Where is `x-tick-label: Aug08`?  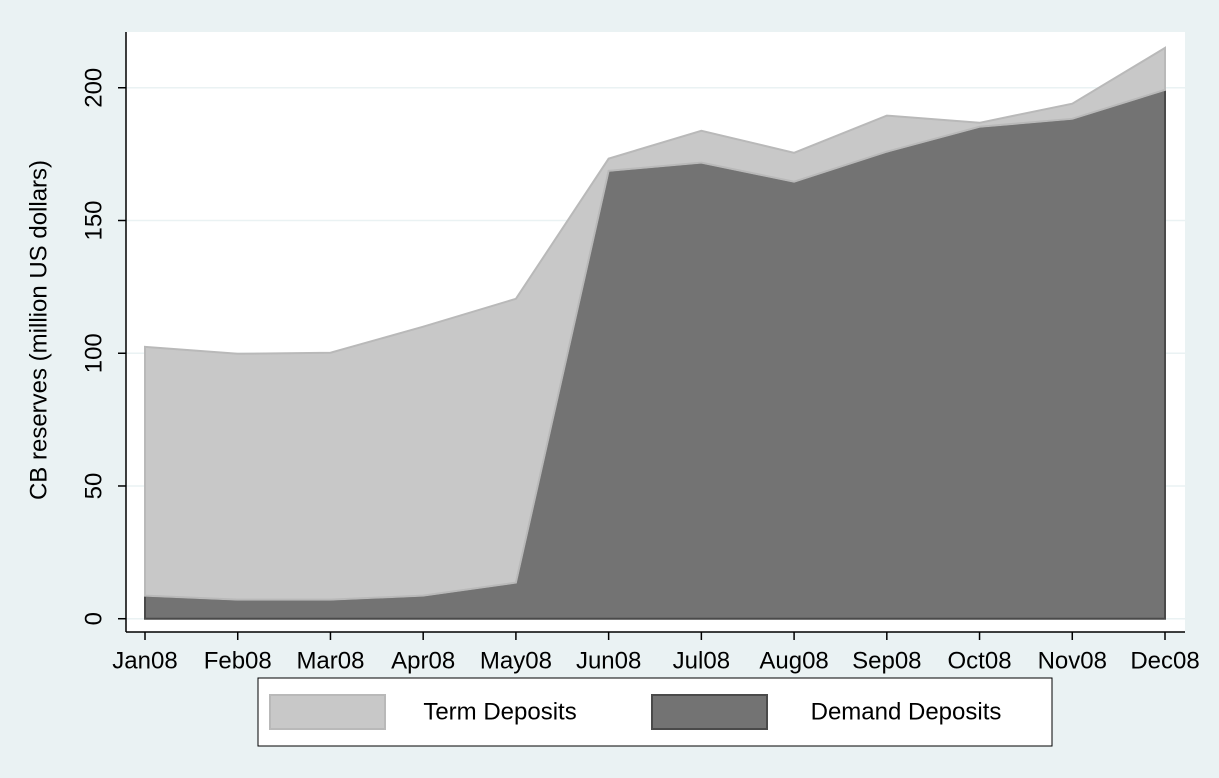
x-tick-label: Aug08 is located at coordinates (793, 660).